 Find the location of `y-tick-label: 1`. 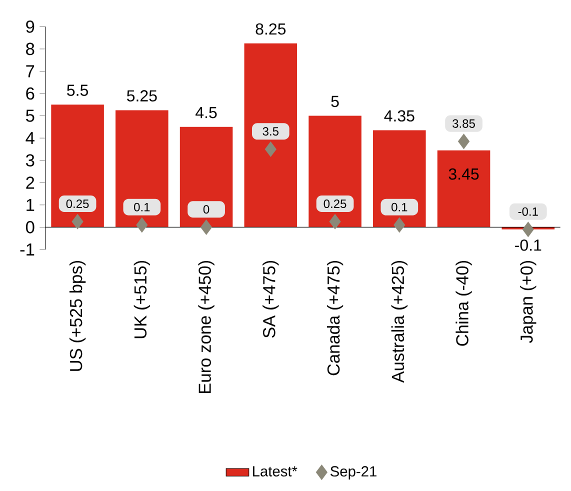

y-tick-label: 1 is located at coordinates (30, 204).